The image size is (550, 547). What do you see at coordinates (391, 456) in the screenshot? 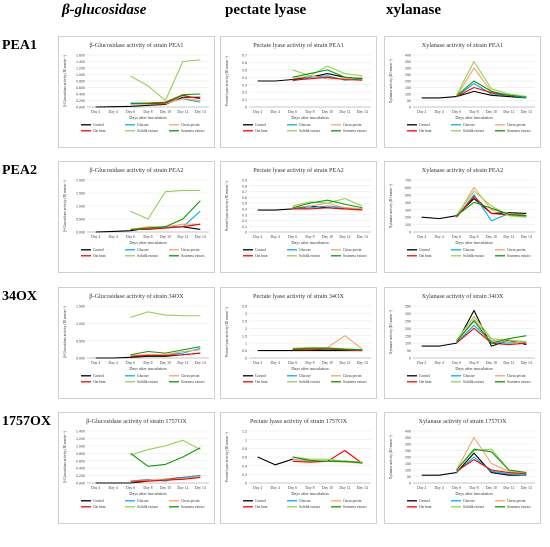
I see `y-axis-label: Xylanase activity (IU mmin⁻¹)` at bounding box center [391, 456].